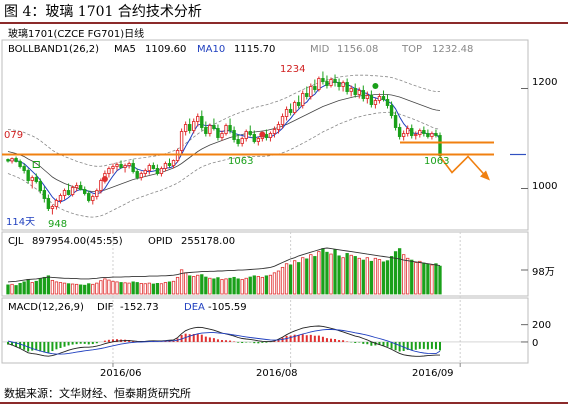 The height and width of the screenshot is (407, 568). Describe the element at coordinates (463, 166) in the screenshot. I see `projection-path` at that location.